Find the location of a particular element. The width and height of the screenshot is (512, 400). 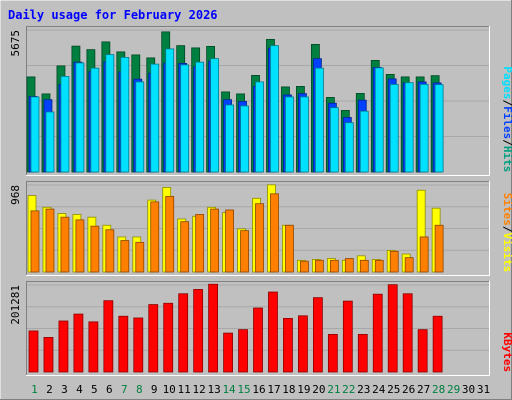

x-tick-label: 19 is located at coordinates (303, 389).